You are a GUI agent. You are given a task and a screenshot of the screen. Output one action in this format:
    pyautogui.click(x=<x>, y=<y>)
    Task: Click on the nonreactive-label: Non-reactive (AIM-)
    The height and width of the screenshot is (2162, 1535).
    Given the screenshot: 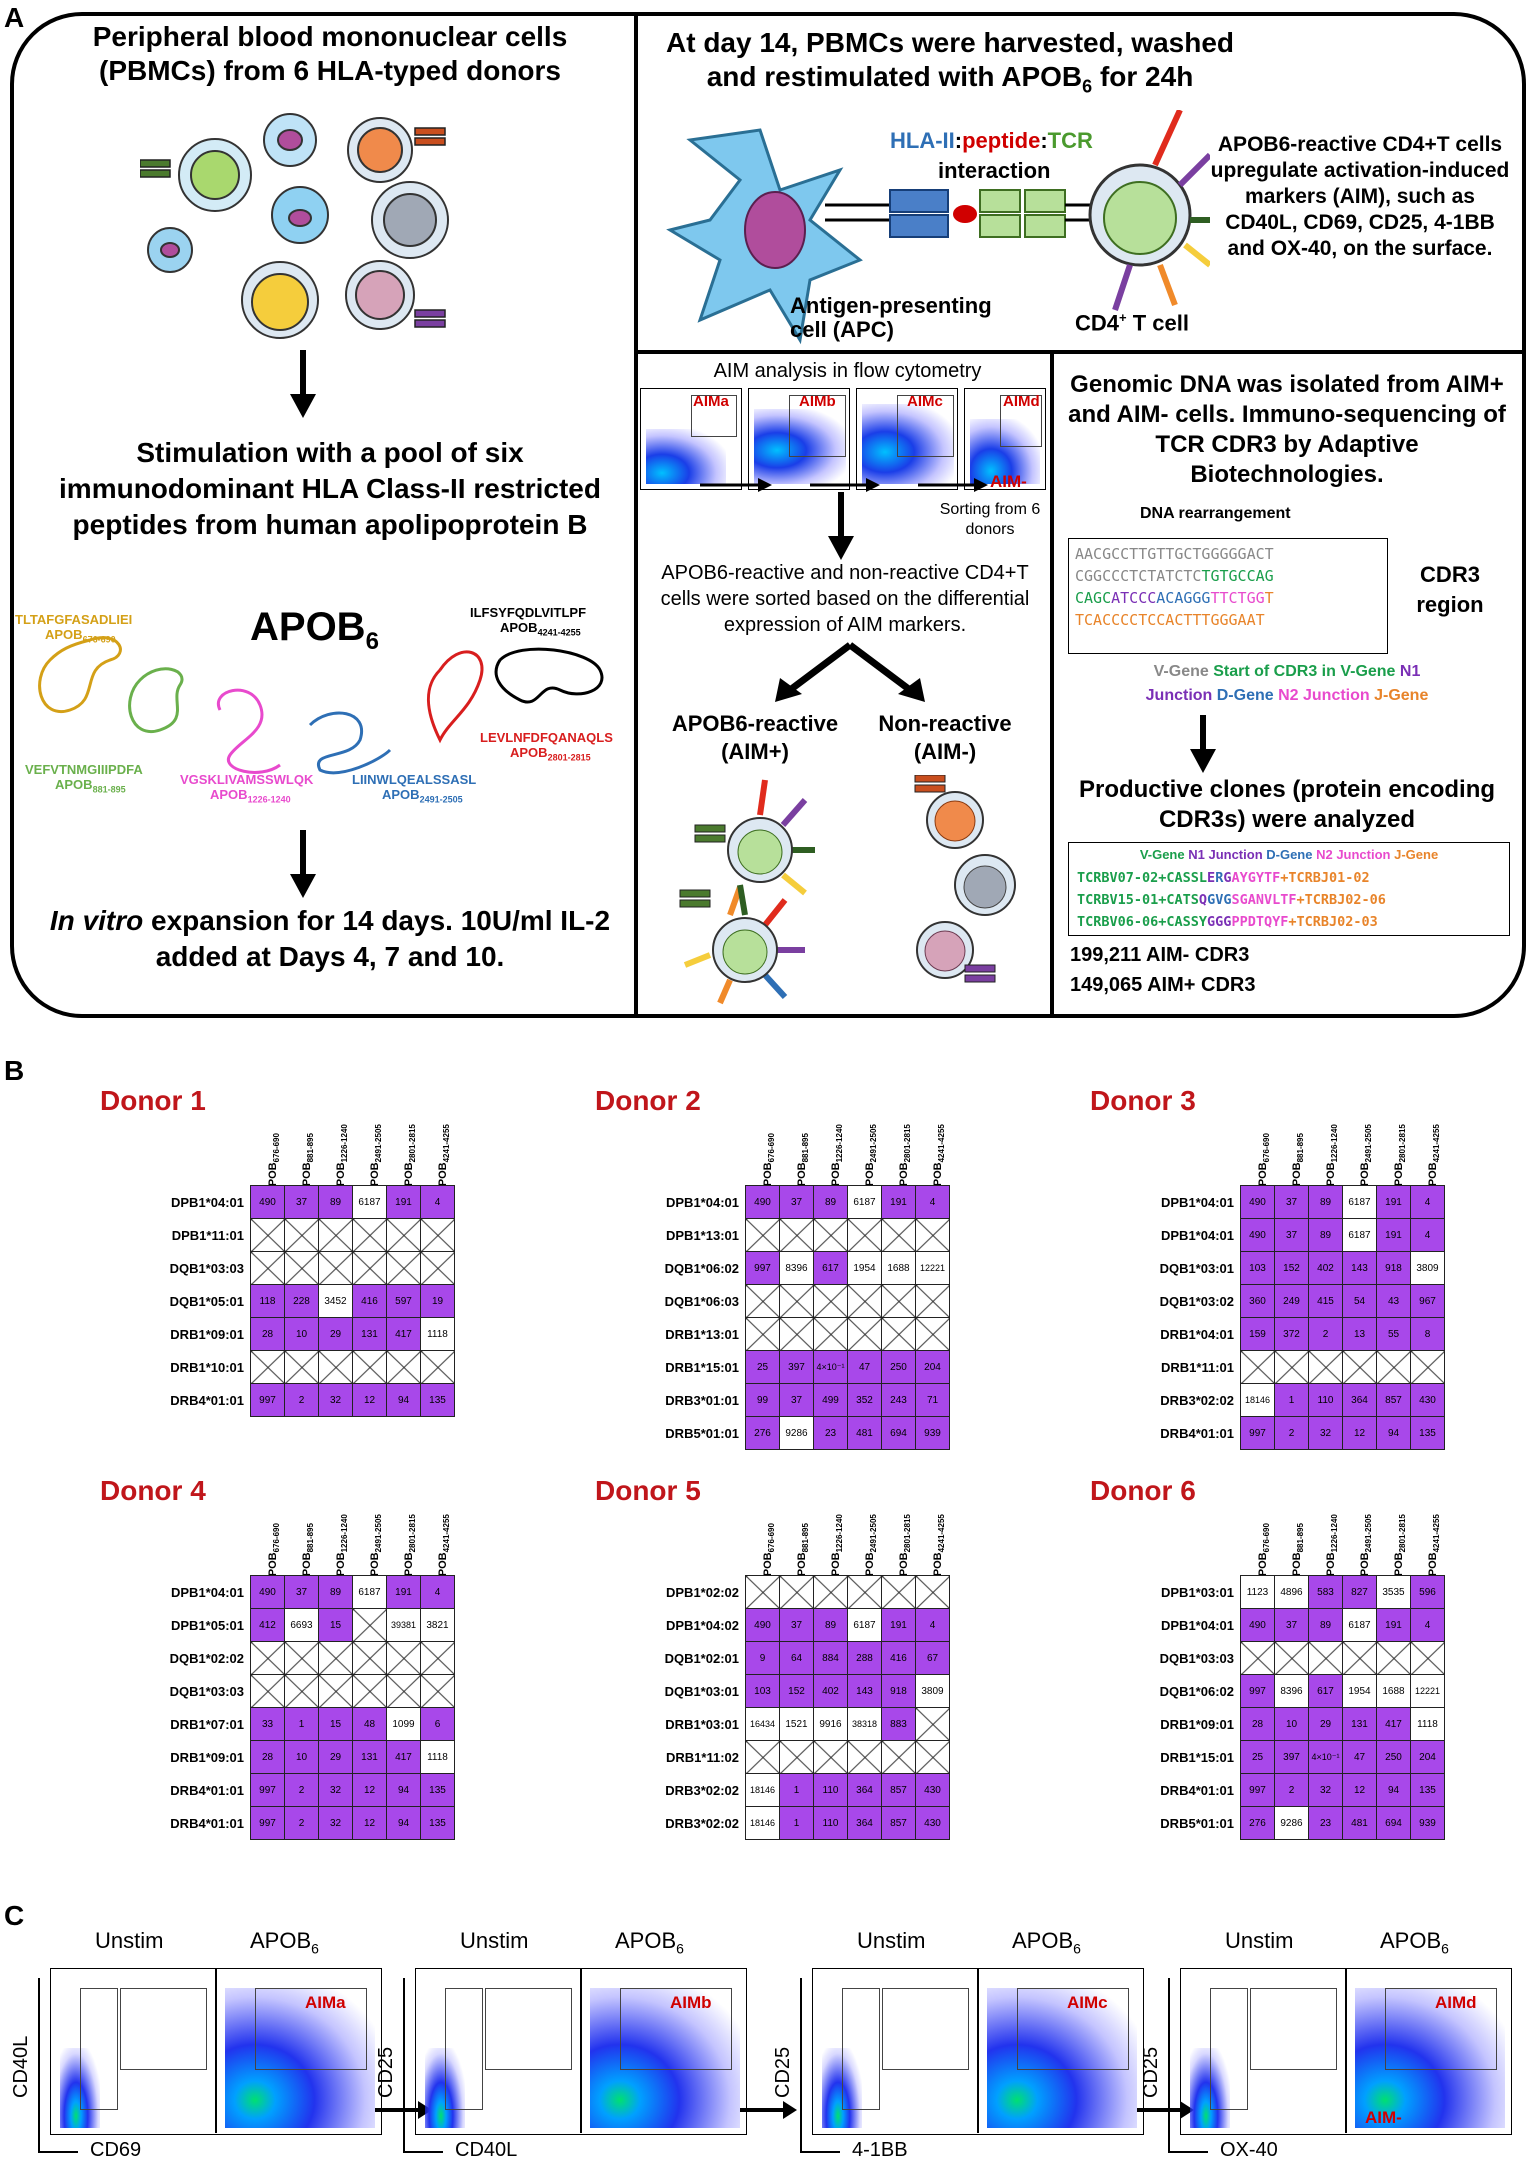 What is the action you would take?
    pyautogui.click(x=945, y=737)
    